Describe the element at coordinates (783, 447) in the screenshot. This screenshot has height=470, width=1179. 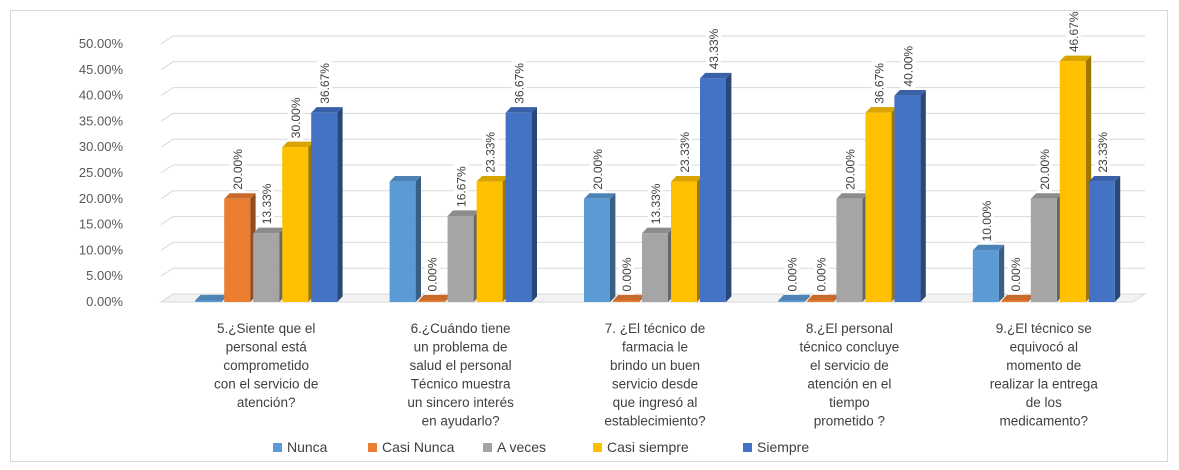
I see `svg-text: Siempre` at that location.